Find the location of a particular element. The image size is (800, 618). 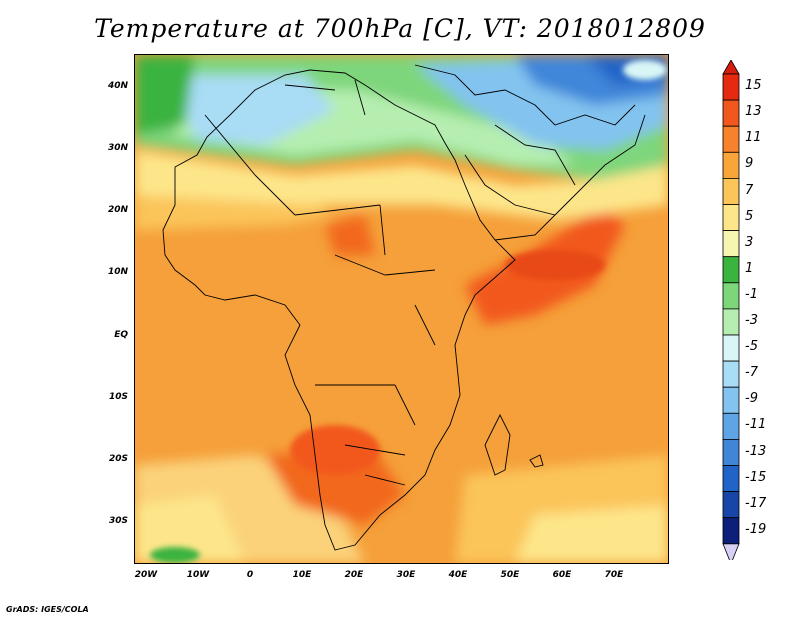

colorbar-label: 1 is located at coordinates (749, 268).